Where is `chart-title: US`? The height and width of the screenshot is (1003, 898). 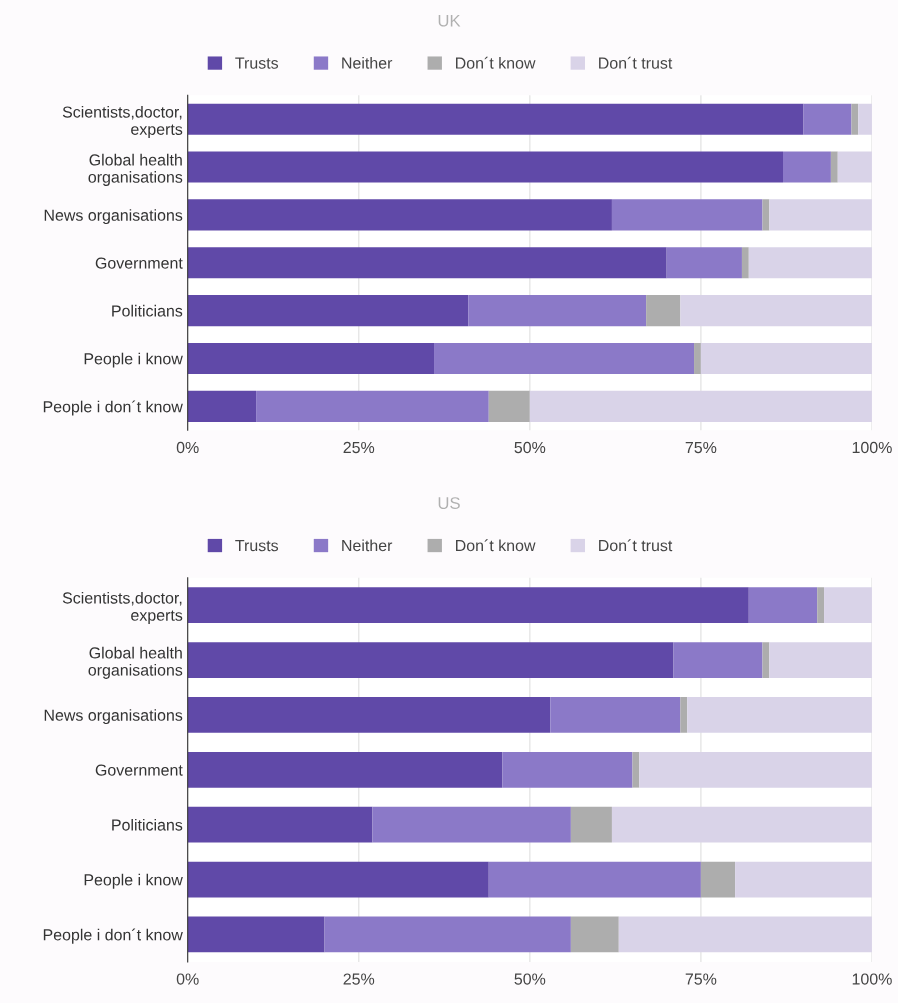 chart-title: US is located at coordinates (449, 503).